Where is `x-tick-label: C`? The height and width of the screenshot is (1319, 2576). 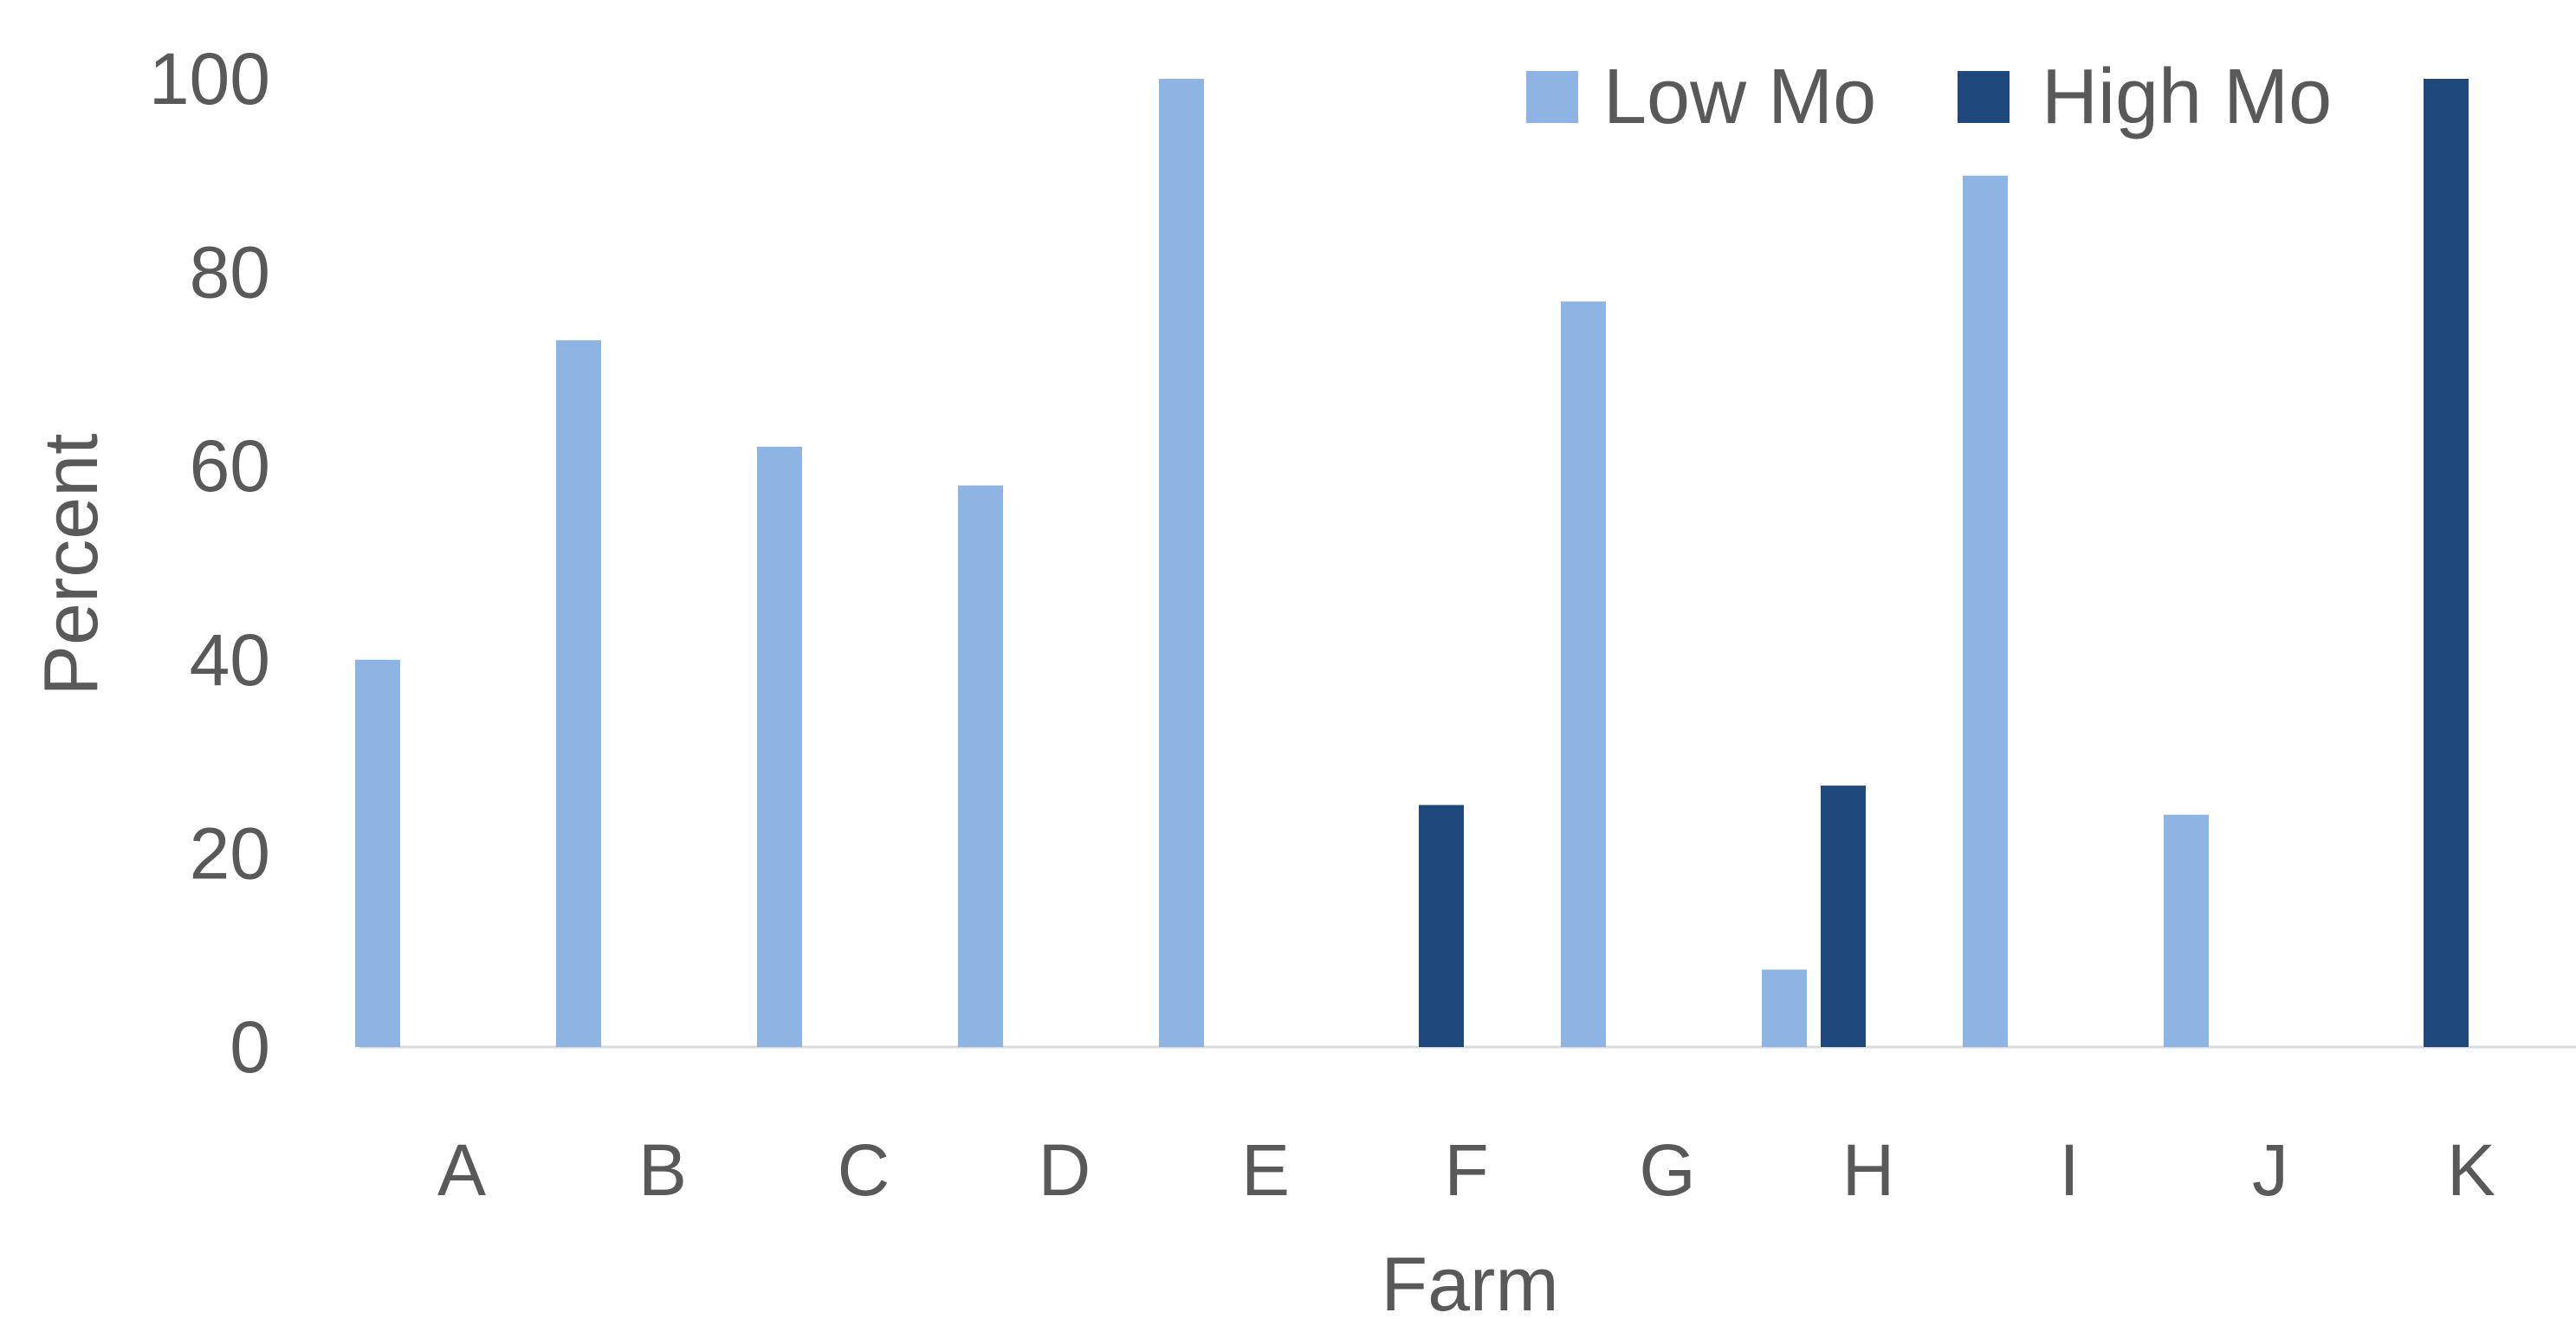 x-tick-label: C is located at coordinates (864, 1170).